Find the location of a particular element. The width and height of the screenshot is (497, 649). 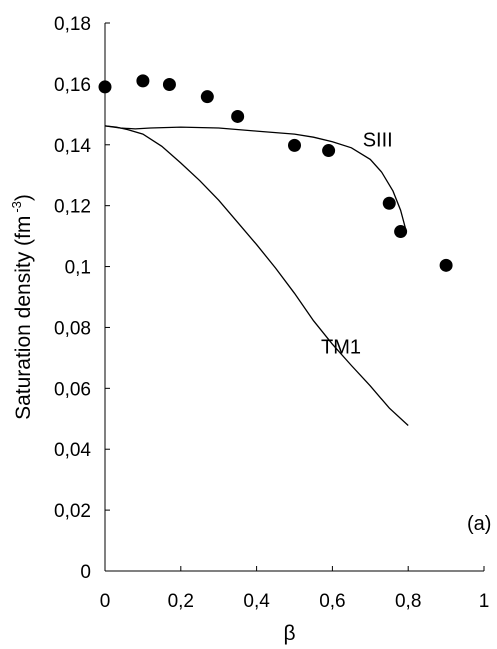

y-tick-label: 0,12 is located at coordinates (72, 207).